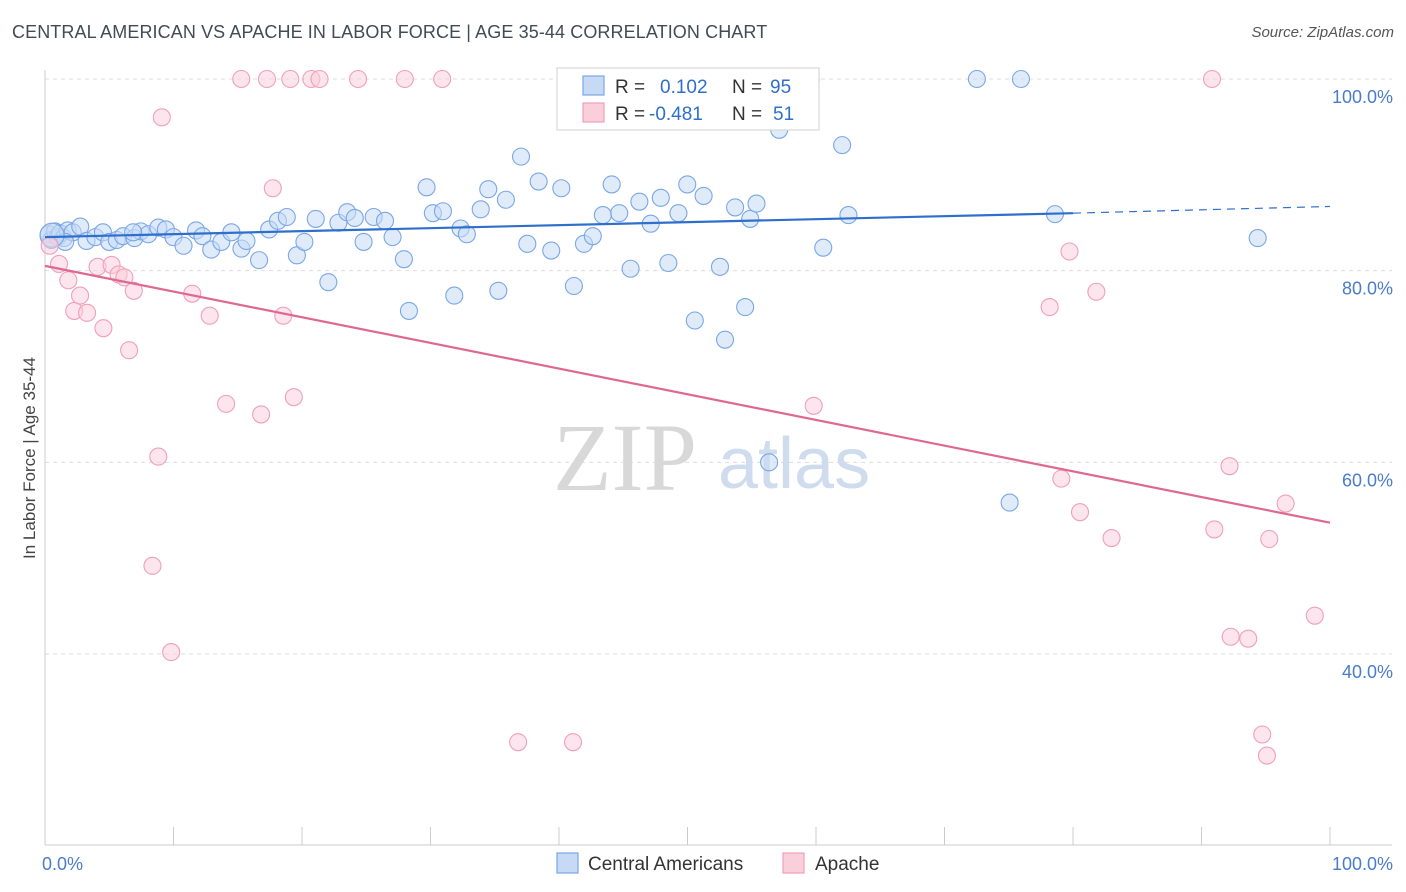  Describe the element at coordinates (747, 87) in the screenshot. I see `legend-n-label-1: N =` at that location.